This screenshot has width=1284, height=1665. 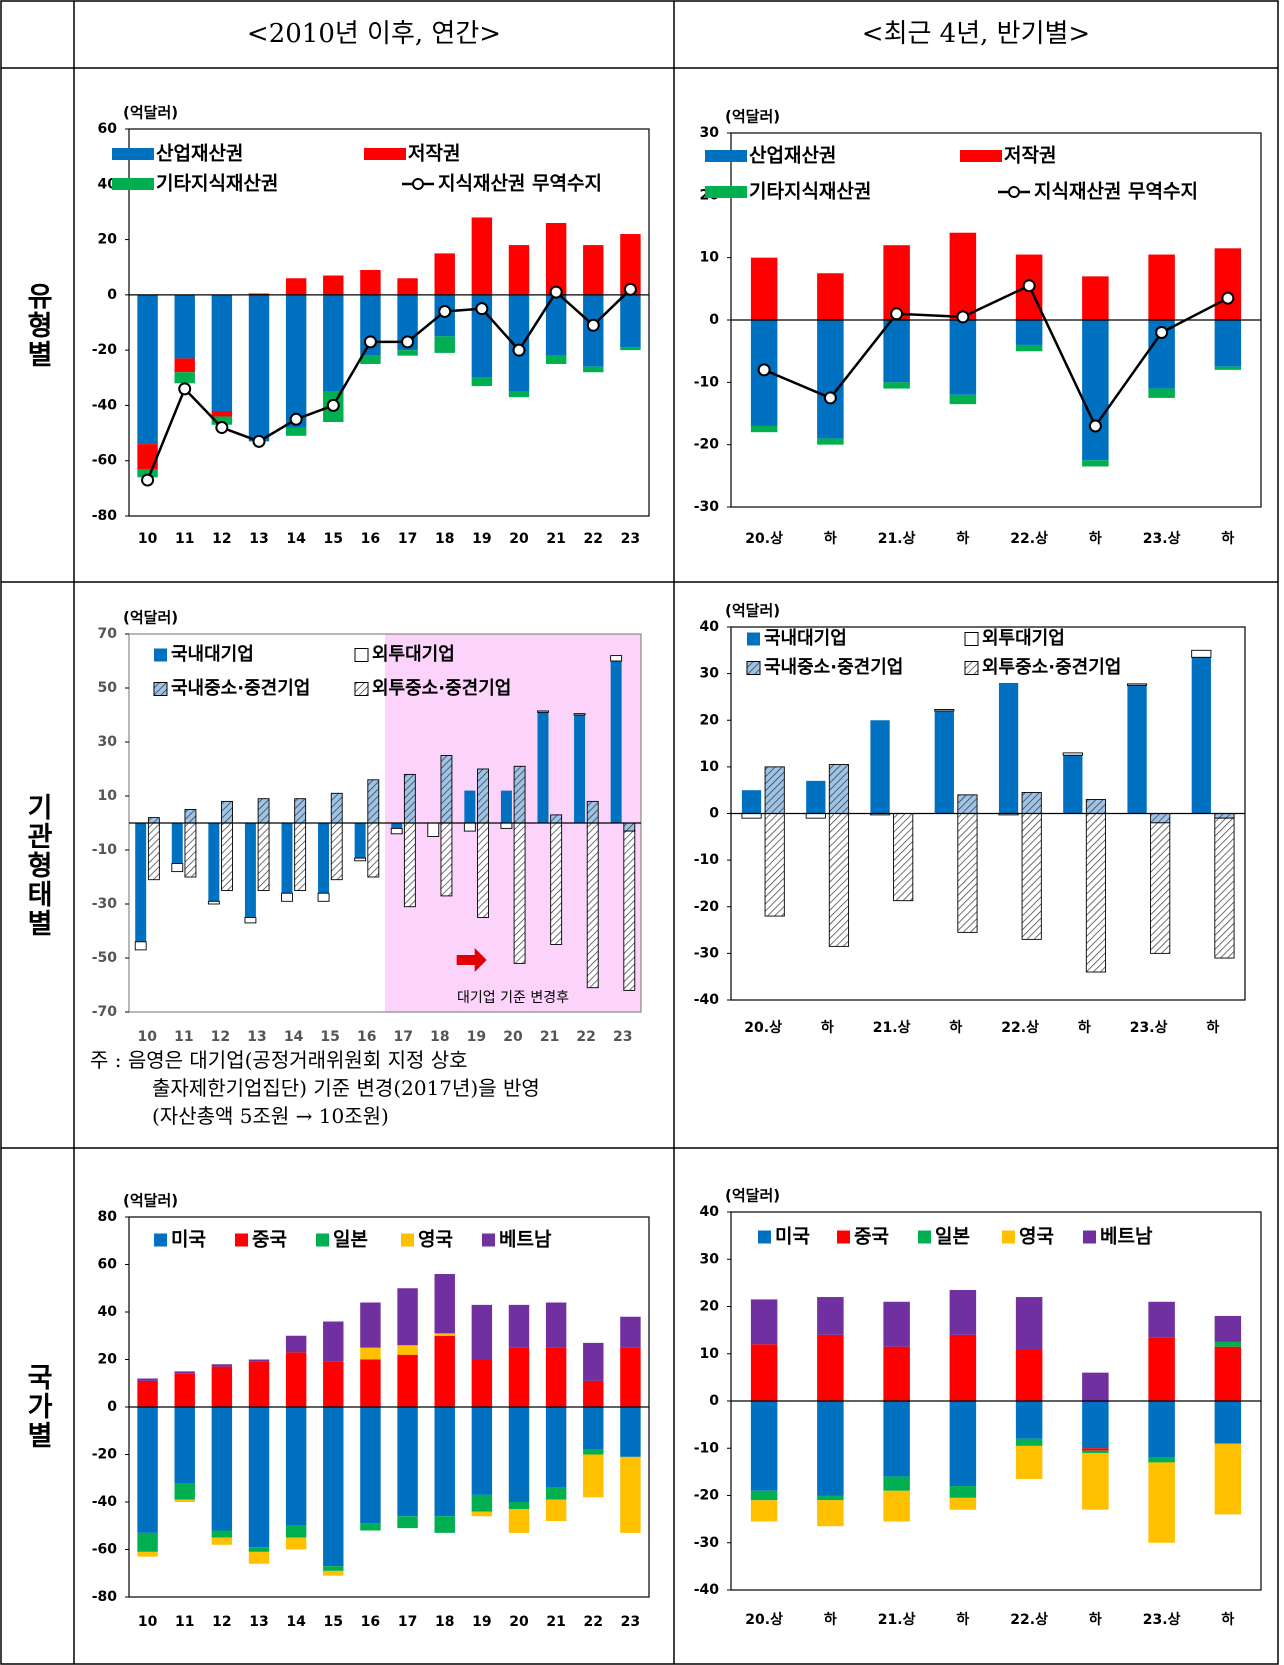 I want to click on x-tick-label: 12, so click(x=221, y=1622).